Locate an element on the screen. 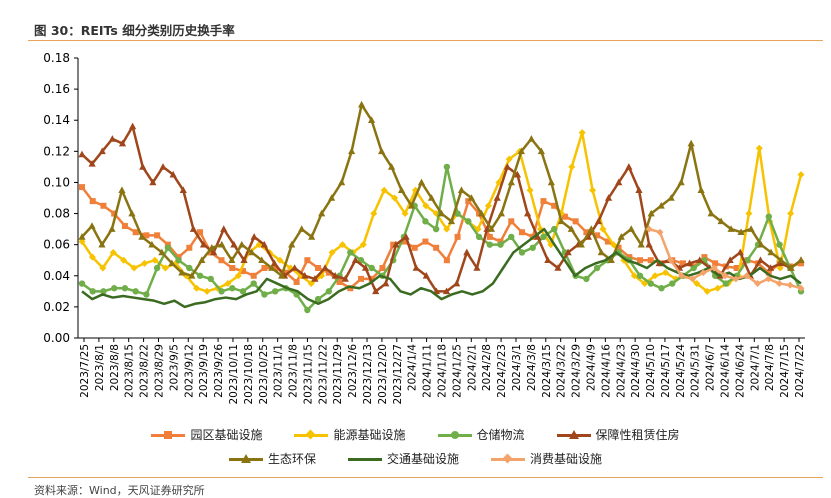  legend-swatch is located at coordinates (454, 435).